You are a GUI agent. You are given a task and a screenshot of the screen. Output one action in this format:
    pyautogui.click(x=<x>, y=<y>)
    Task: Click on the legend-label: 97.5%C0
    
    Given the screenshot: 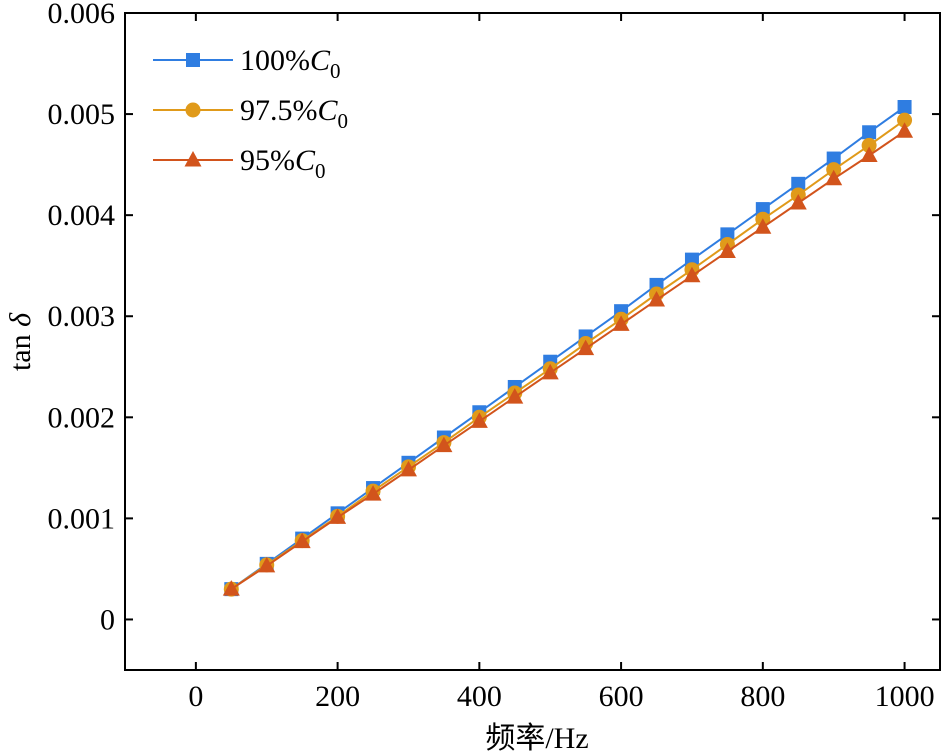 What is the action you would take?
    pyautogui.click(x=294, y=113)
    